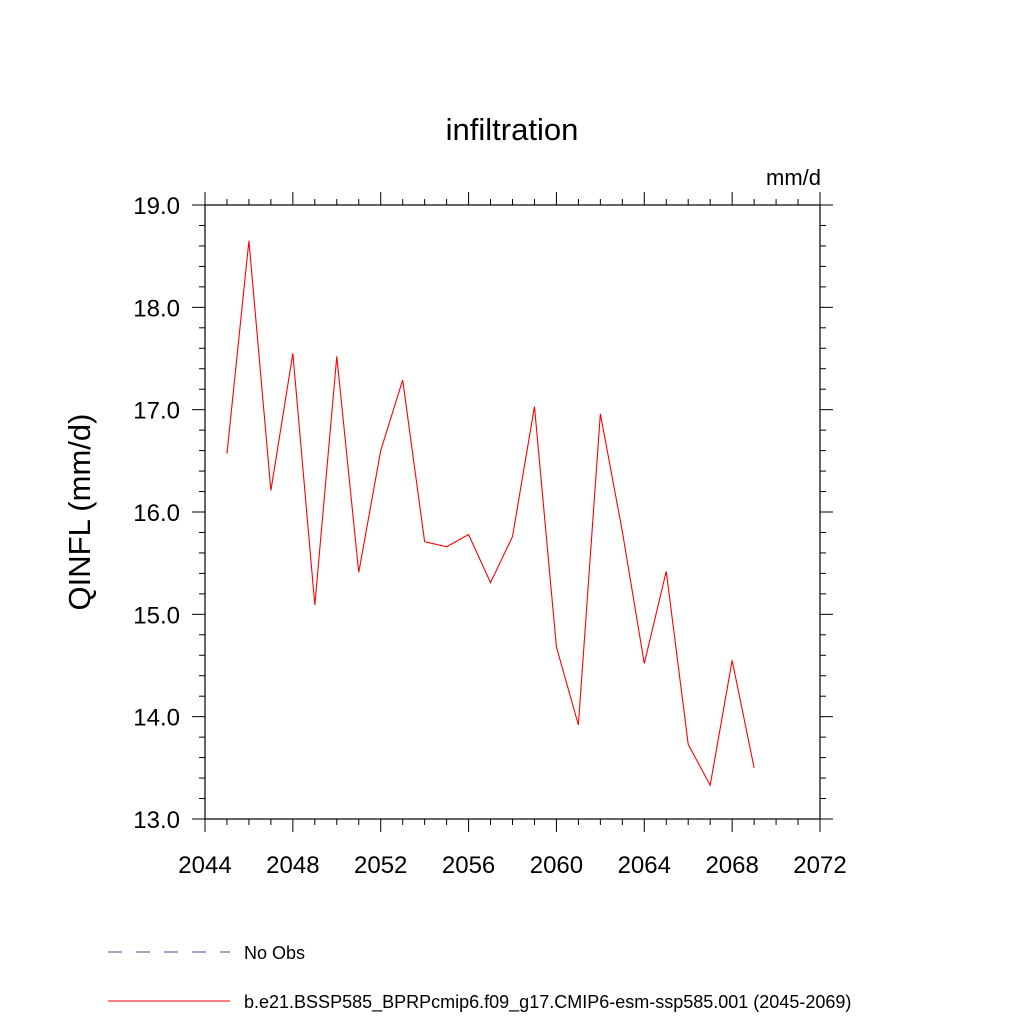  Describe the element at coordinates (468, 865) in the screenshot. I see `x-tick-label: 2056` at that location.